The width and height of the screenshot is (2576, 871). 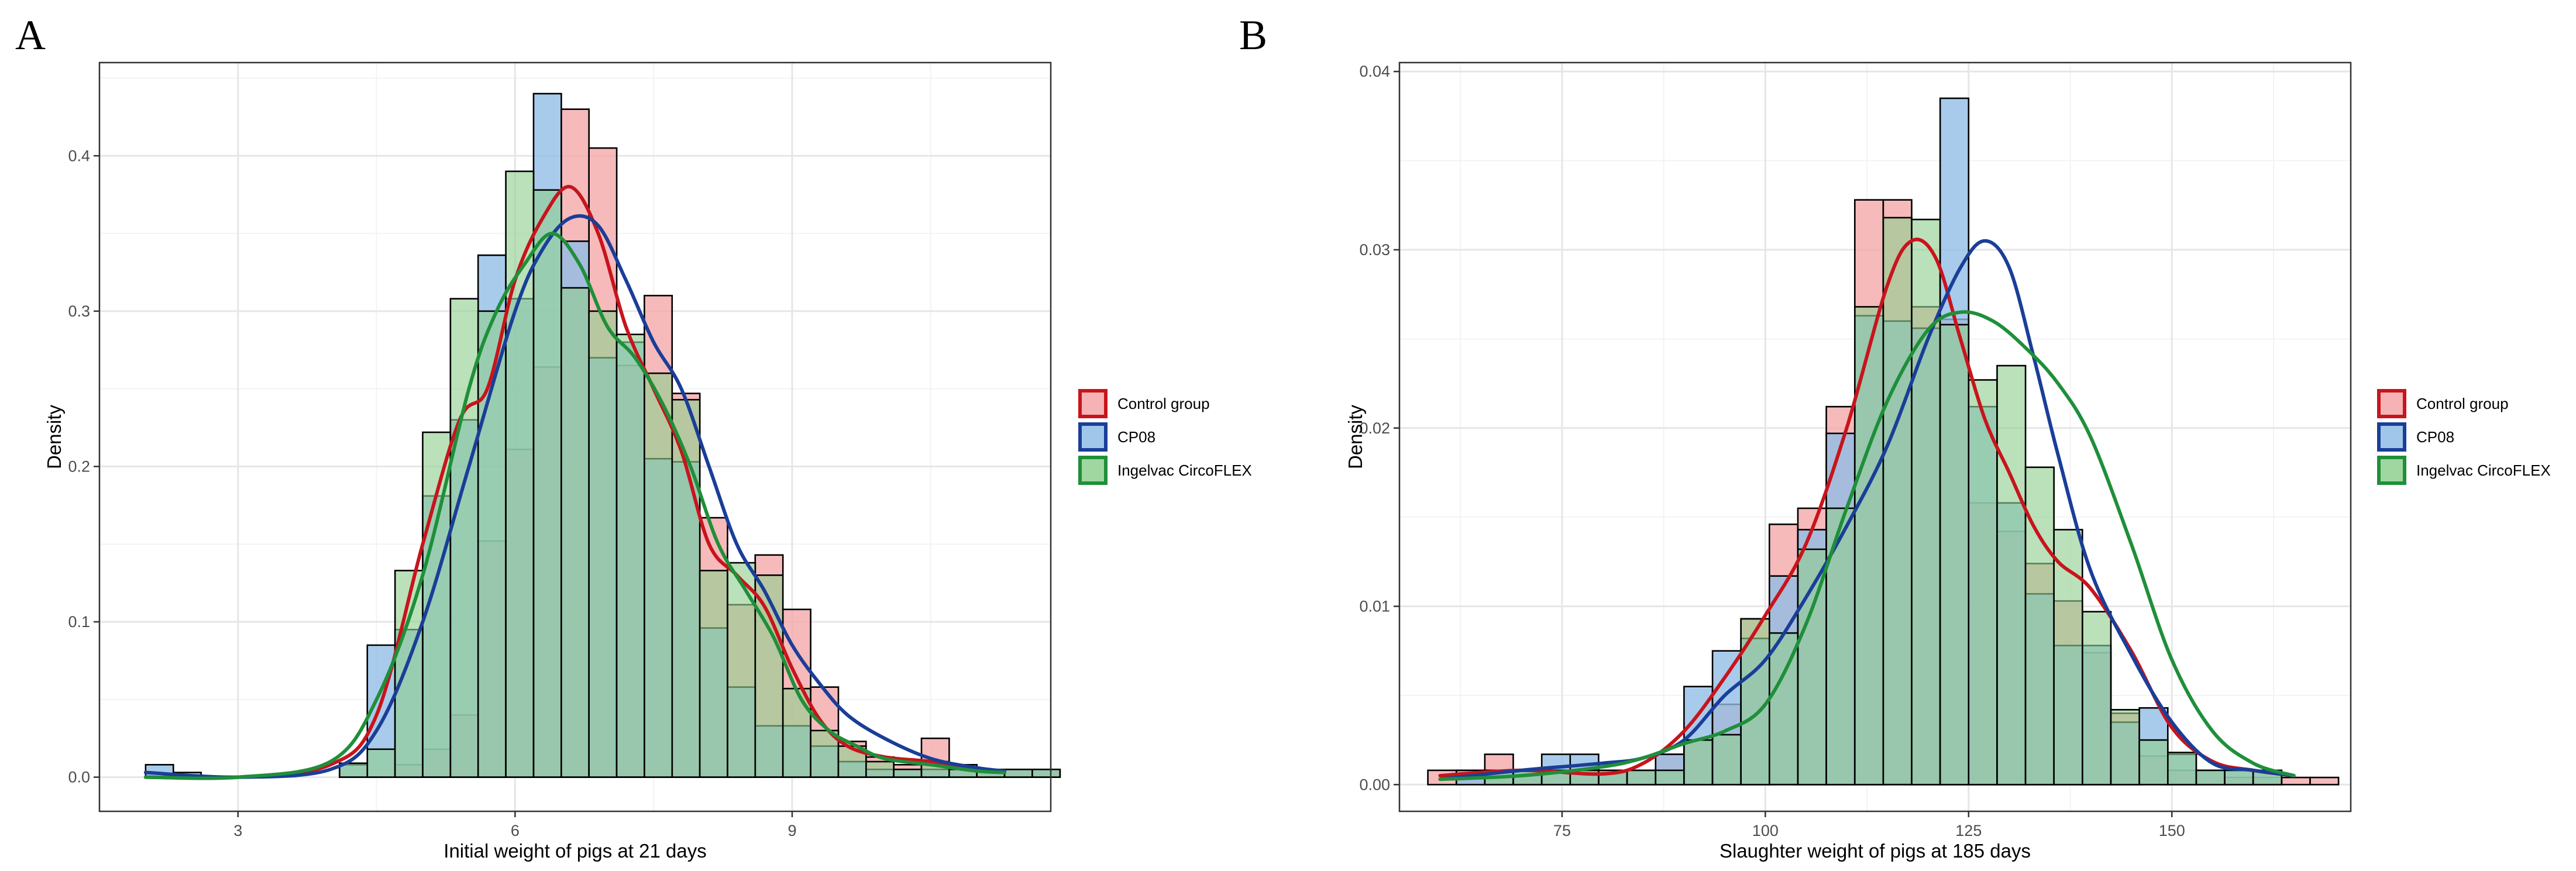 I want to click on y-tick-label: 0.00, so click(x=1375, y=784).